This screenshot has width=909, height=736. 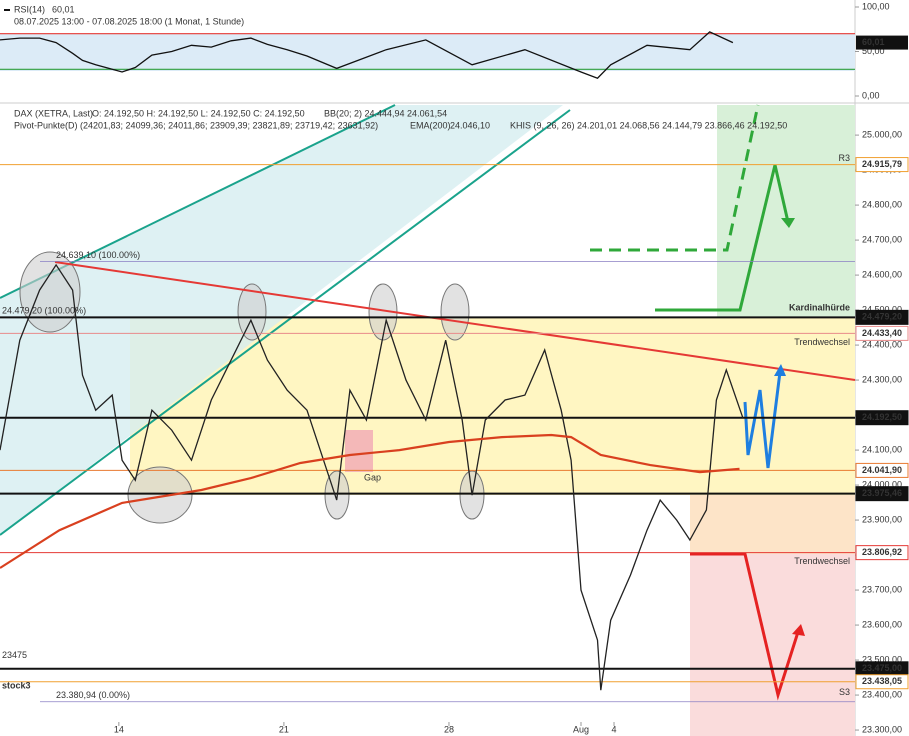 I want to click on bear-zone, so click(x=772, y=645).